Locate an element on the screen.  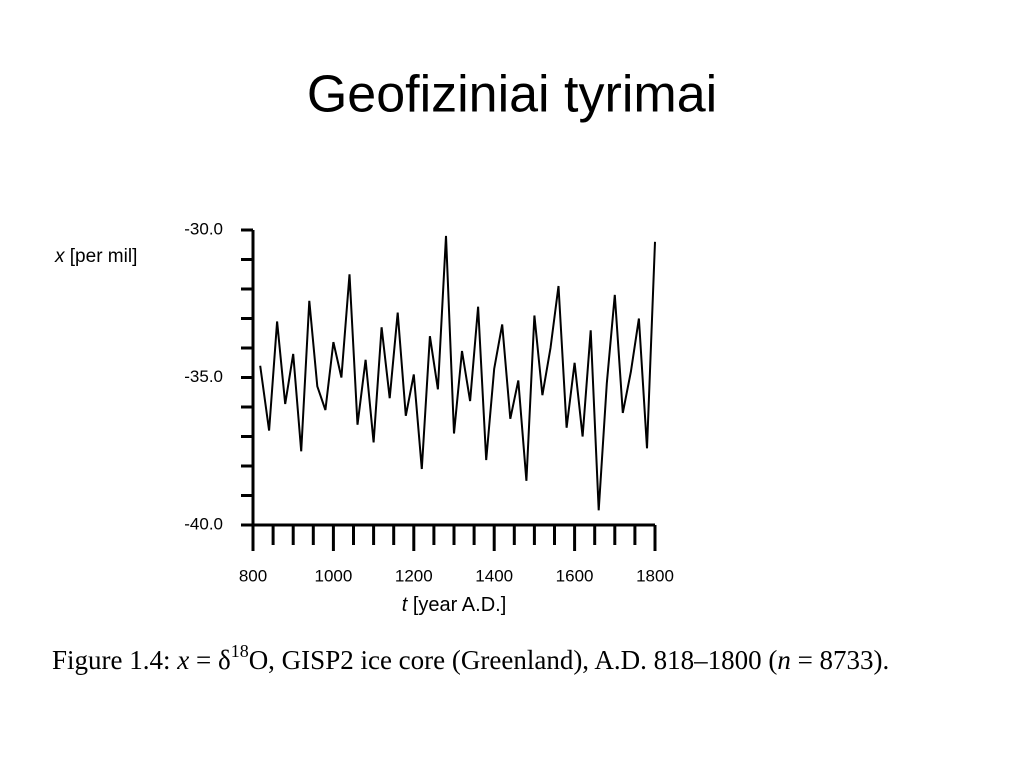
x-label-unit: [year A.D.] is located at coordinates (459, 605).